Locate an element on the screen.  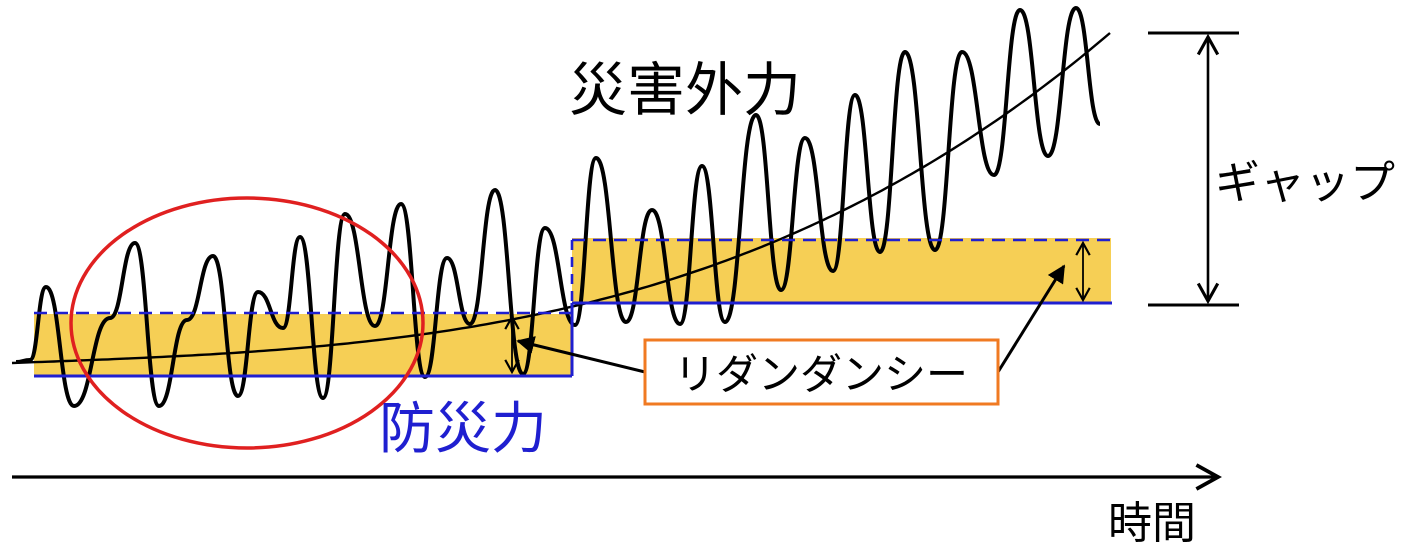
capacity-band-right is located at coordinates (841, 270).